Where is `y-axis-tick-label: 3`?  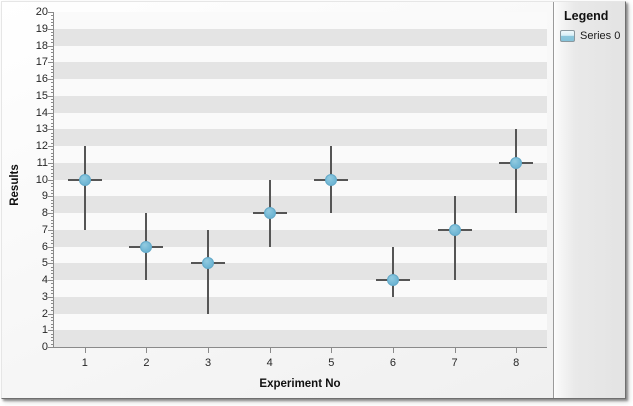
y-axis-tick-label: 3 is located at coordinates (44, 296).